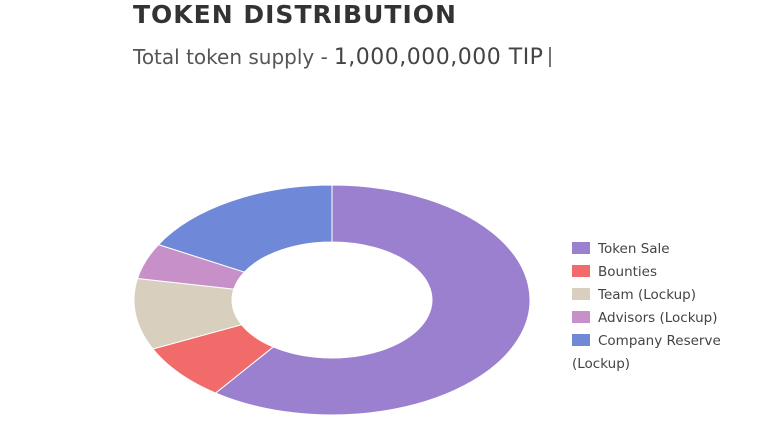  Describe the element at coordinates (550, 57) in the screenshot. I see `text-cursor` at that location.